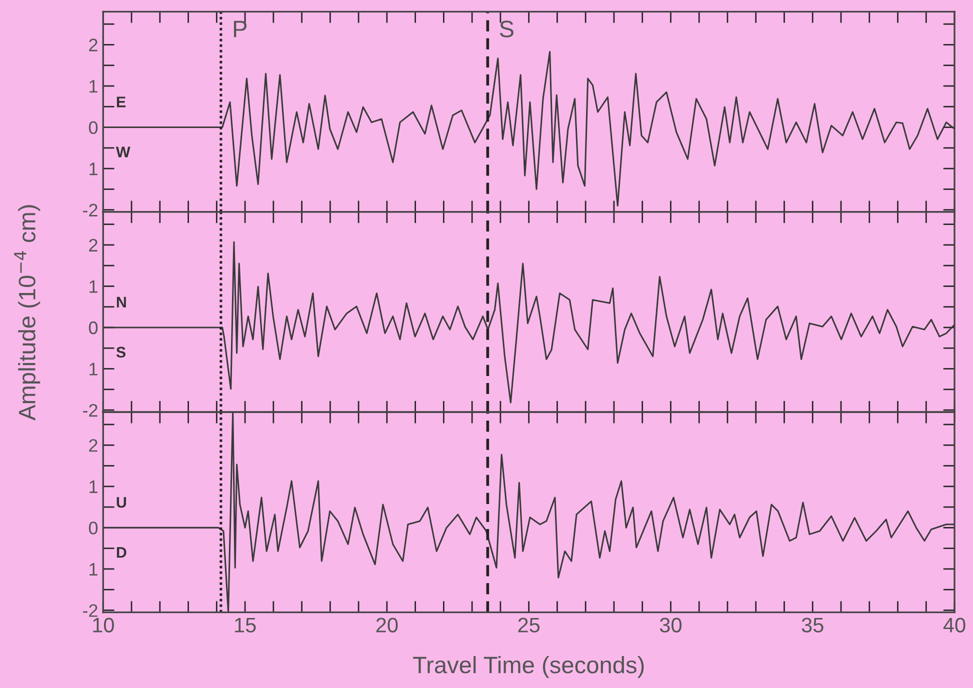 The image size is (973, 688). I want to click on annotation: N, so click(121, 302).